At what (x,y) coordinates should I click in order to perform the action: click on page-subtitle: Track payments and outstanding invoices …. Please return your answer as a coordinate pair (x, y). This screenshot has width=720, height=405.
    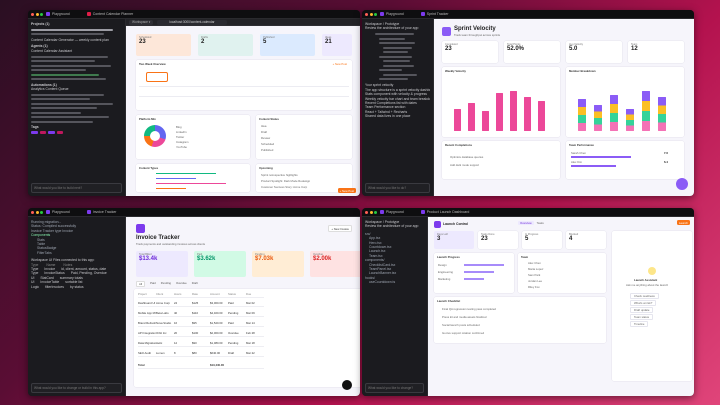
    Looking at the image, I should click on (171, 244).